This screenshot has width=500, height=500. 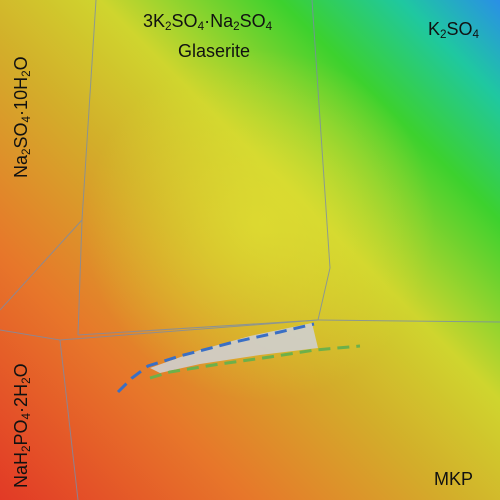 I want to click on shaded-region, so click(x=234, y=348).